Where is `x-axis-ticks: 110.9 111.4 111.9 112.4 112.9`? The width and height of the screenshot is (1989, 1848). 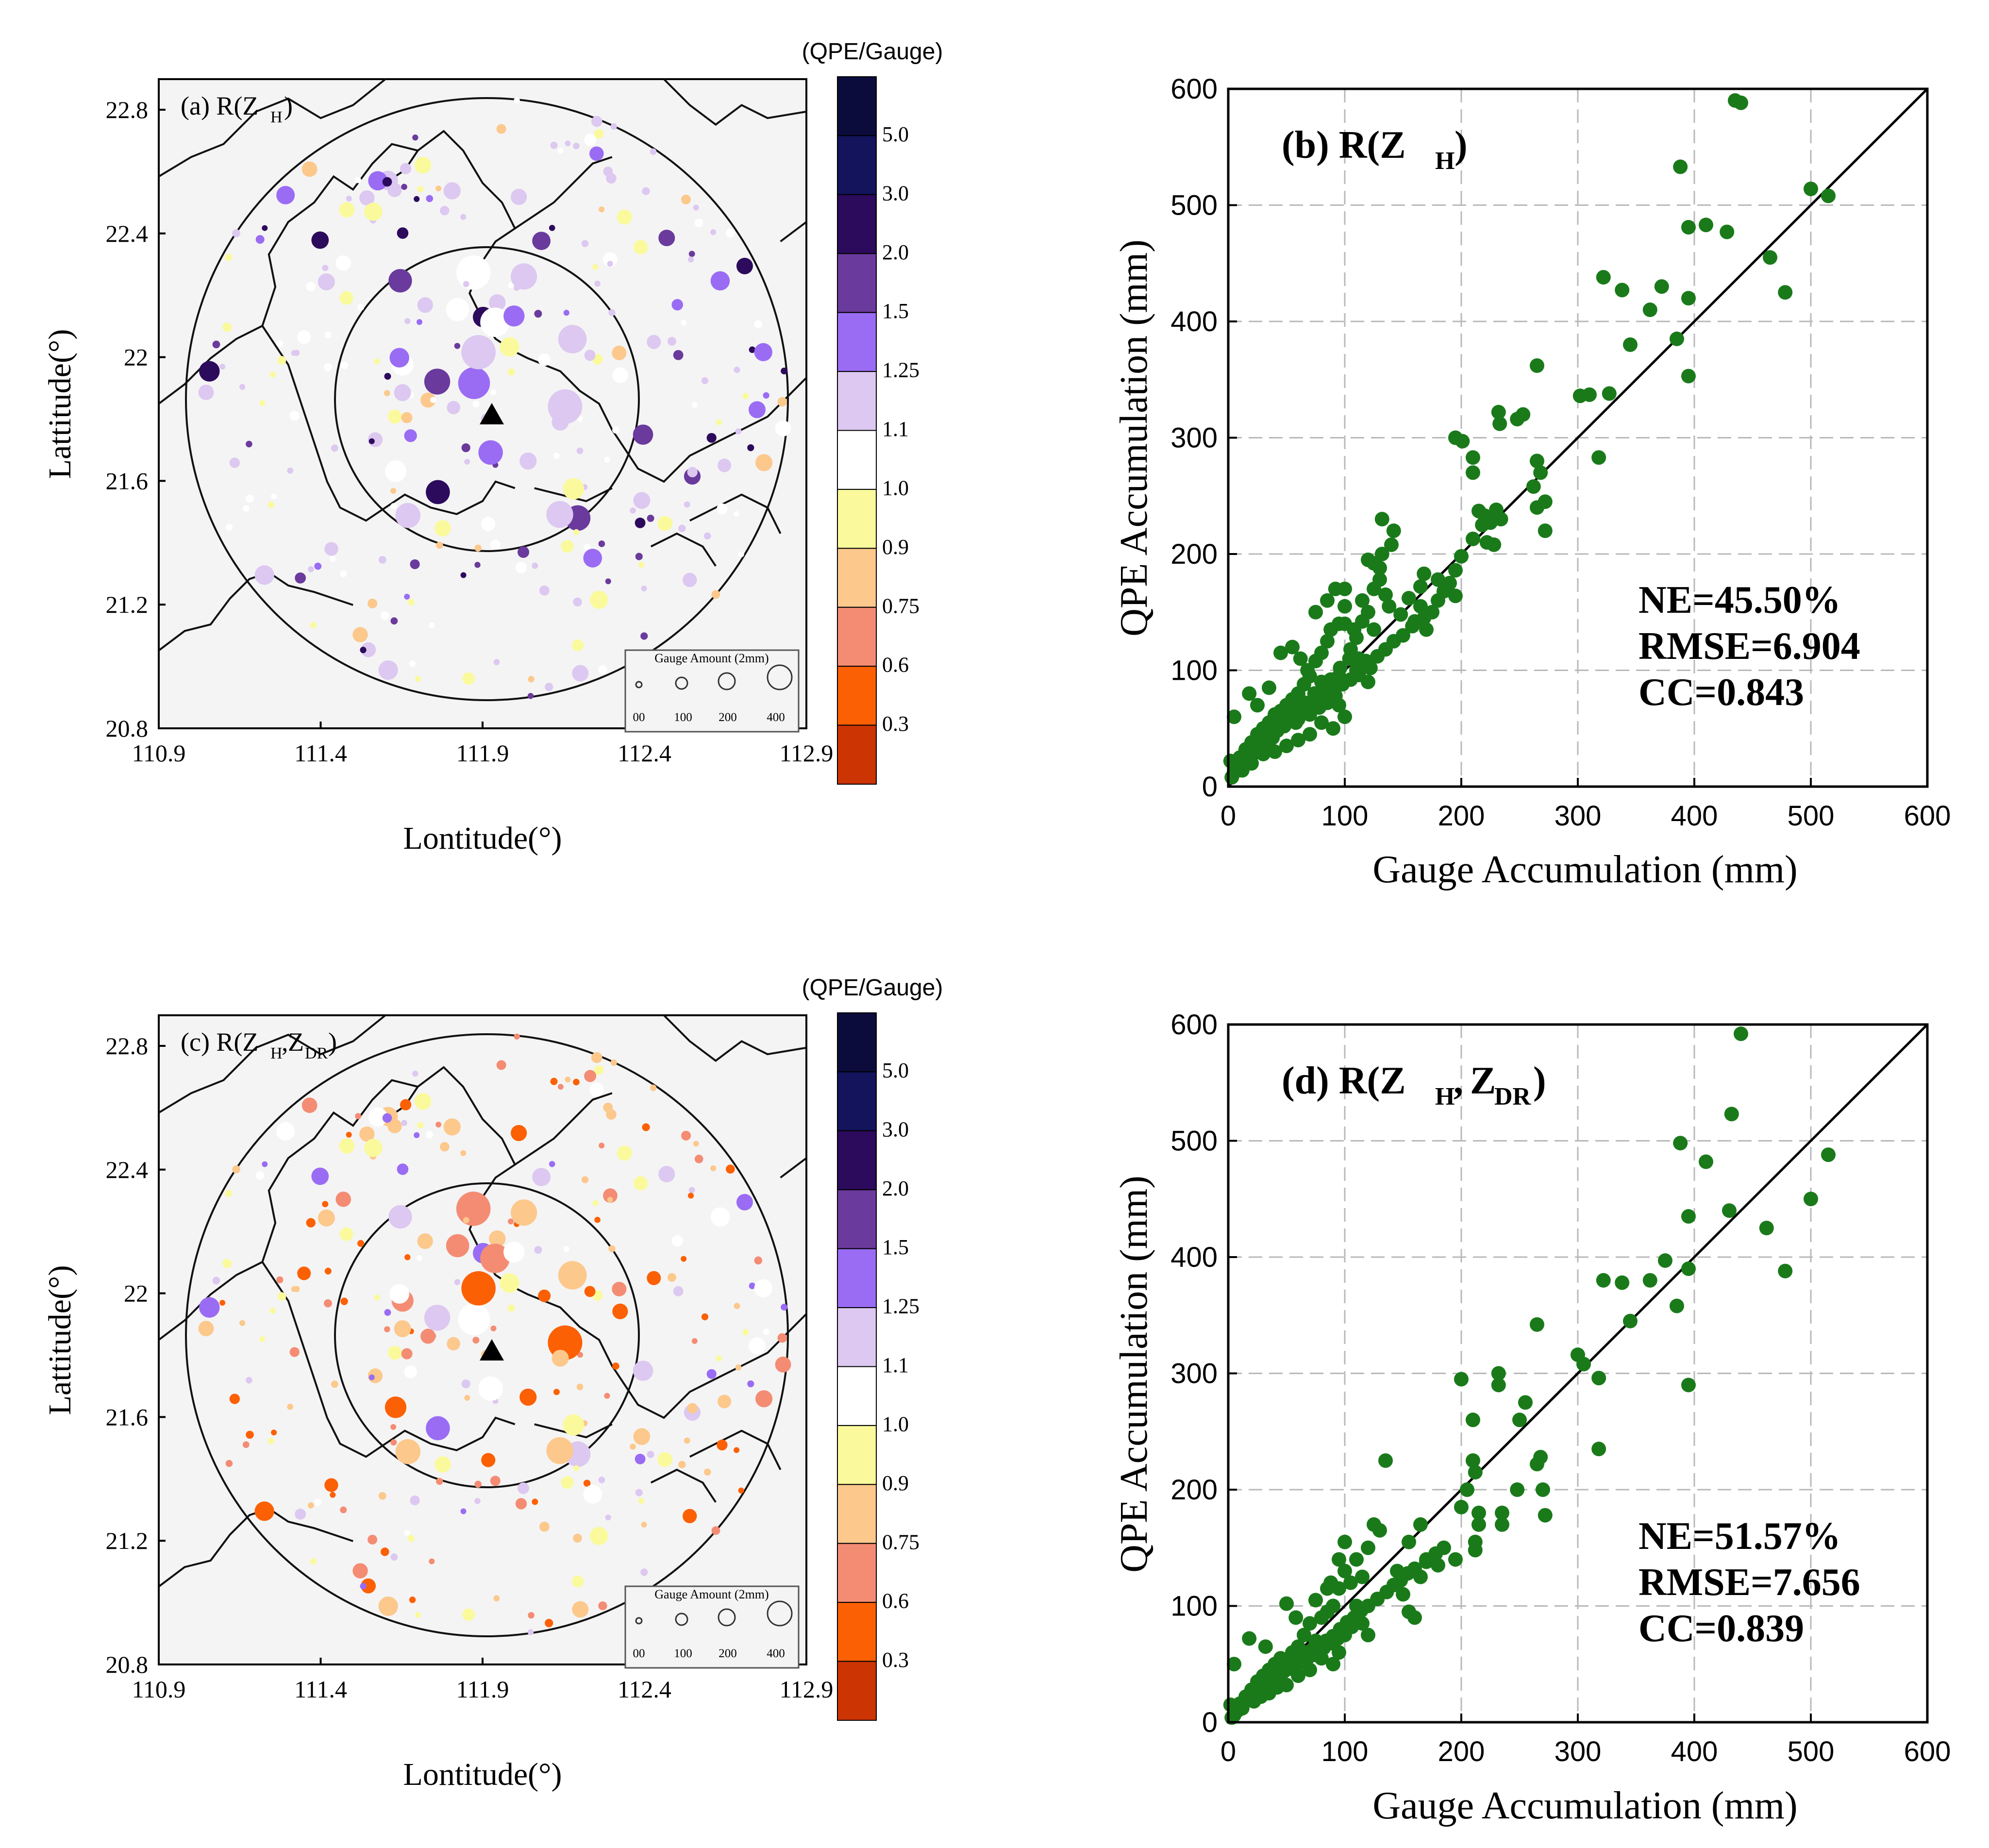
x-axis-ticks: 110.9 111.4 111.9 112.4 112.9 is located at coordinates (482, 1680).